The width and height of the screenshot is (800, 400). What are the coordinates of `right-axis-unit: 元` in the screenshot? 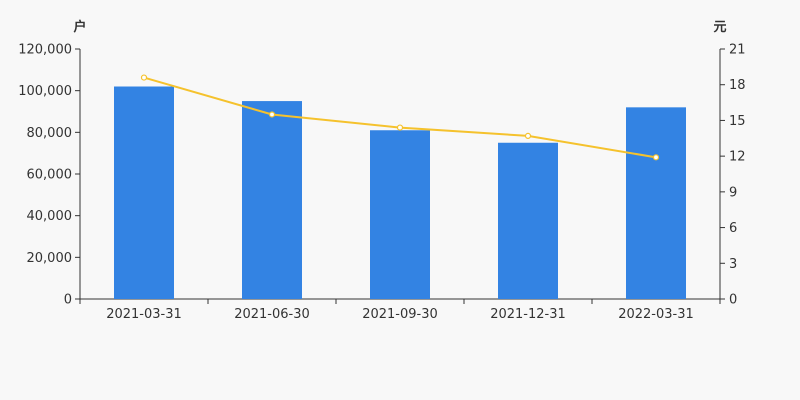 It's located at (719, 27).